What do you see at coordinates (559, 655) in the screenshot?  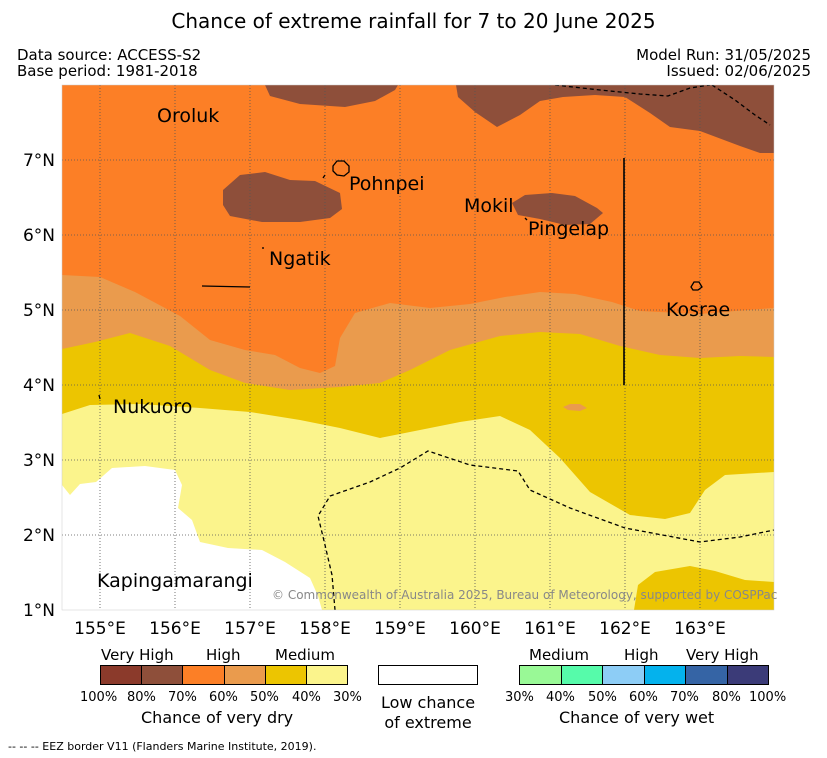 I see `wet-cat-medium: Medium` at bounding box center [559, 655].